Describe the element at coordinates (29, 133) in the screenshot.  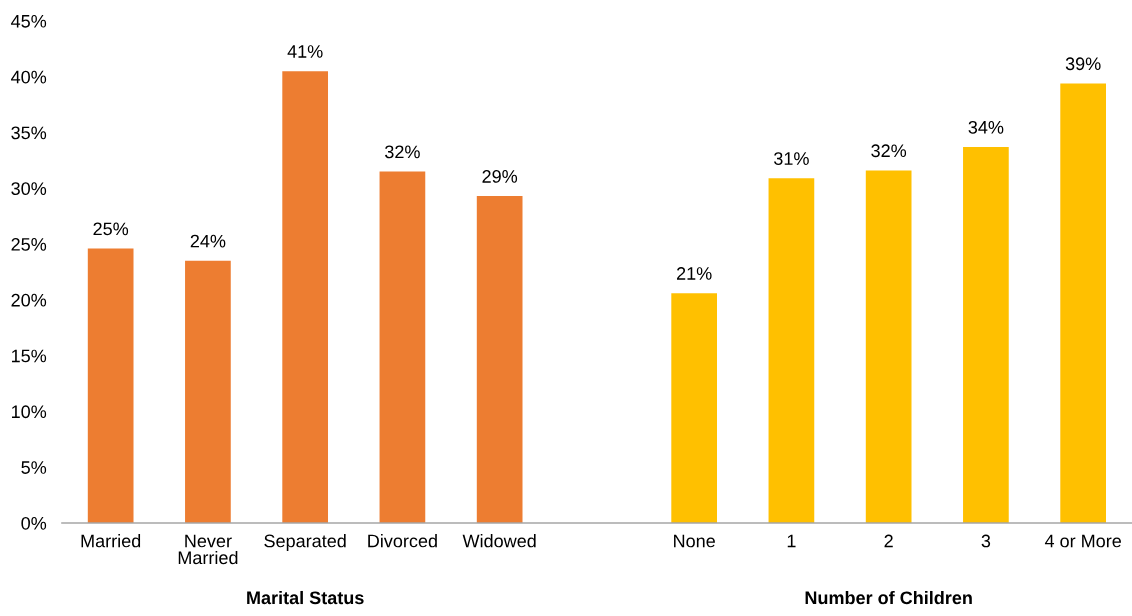
I see `y-tick-label: 35%` at that location.